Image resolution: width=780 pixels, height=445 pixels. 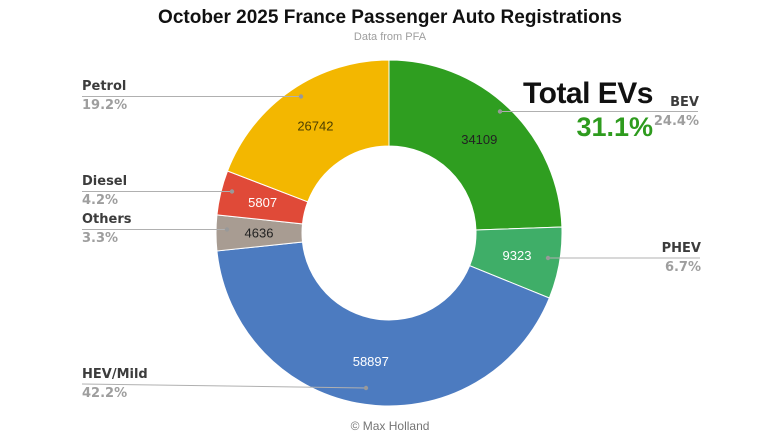 What do you see at coordinates (107, 219) in the screenshot?
I see `callout-others-label: Others` at bounding box center [107, 219].